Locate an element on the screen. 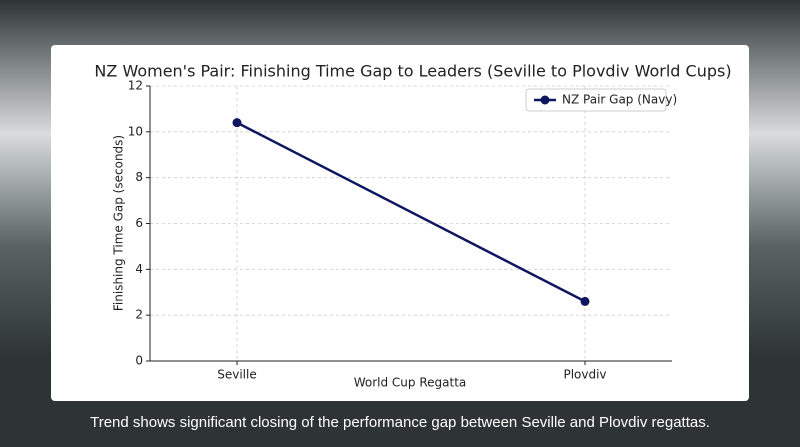 This screenshot has width=800, height=447. y-tick-label: 2 is located at coordinates (139, 315).